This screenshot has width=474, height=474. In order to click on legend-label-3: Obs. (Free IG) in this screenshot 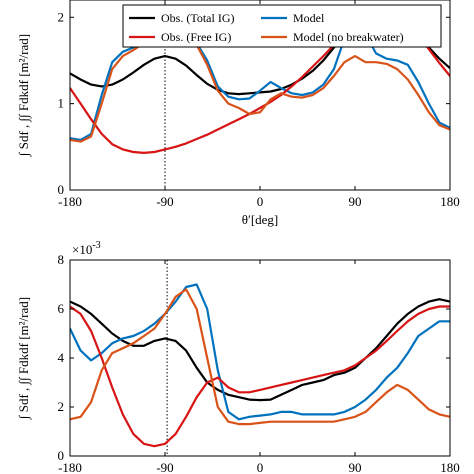, I will do `click(196, 37)`.